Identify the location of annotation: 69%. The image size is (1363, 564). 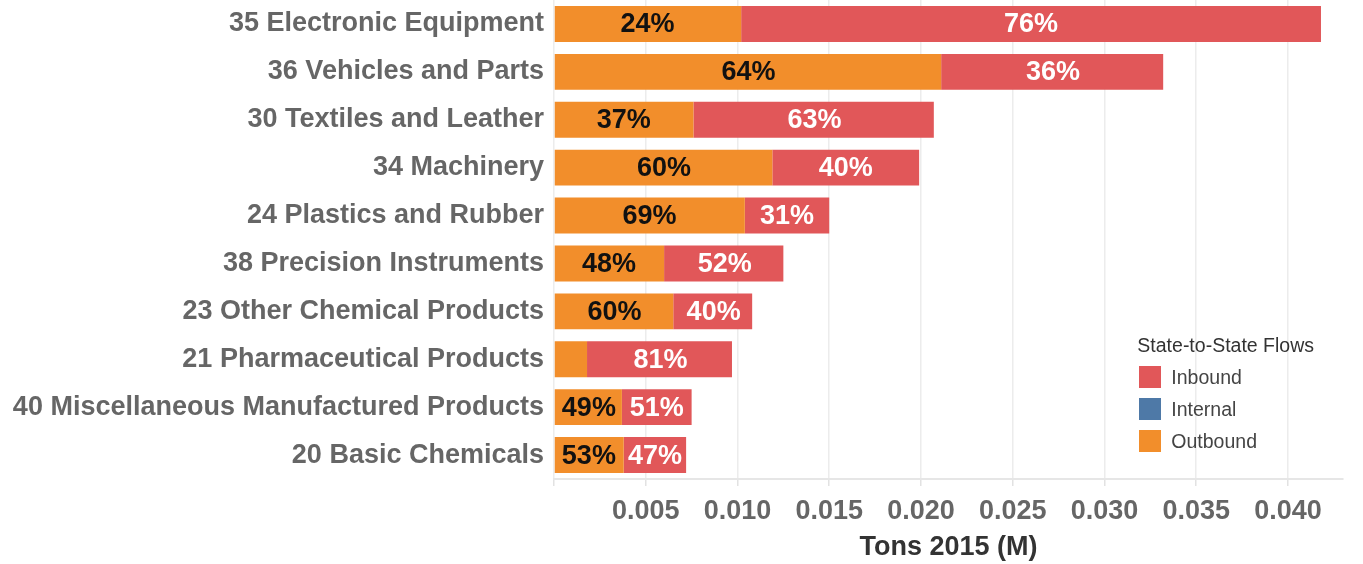
(649, 215).